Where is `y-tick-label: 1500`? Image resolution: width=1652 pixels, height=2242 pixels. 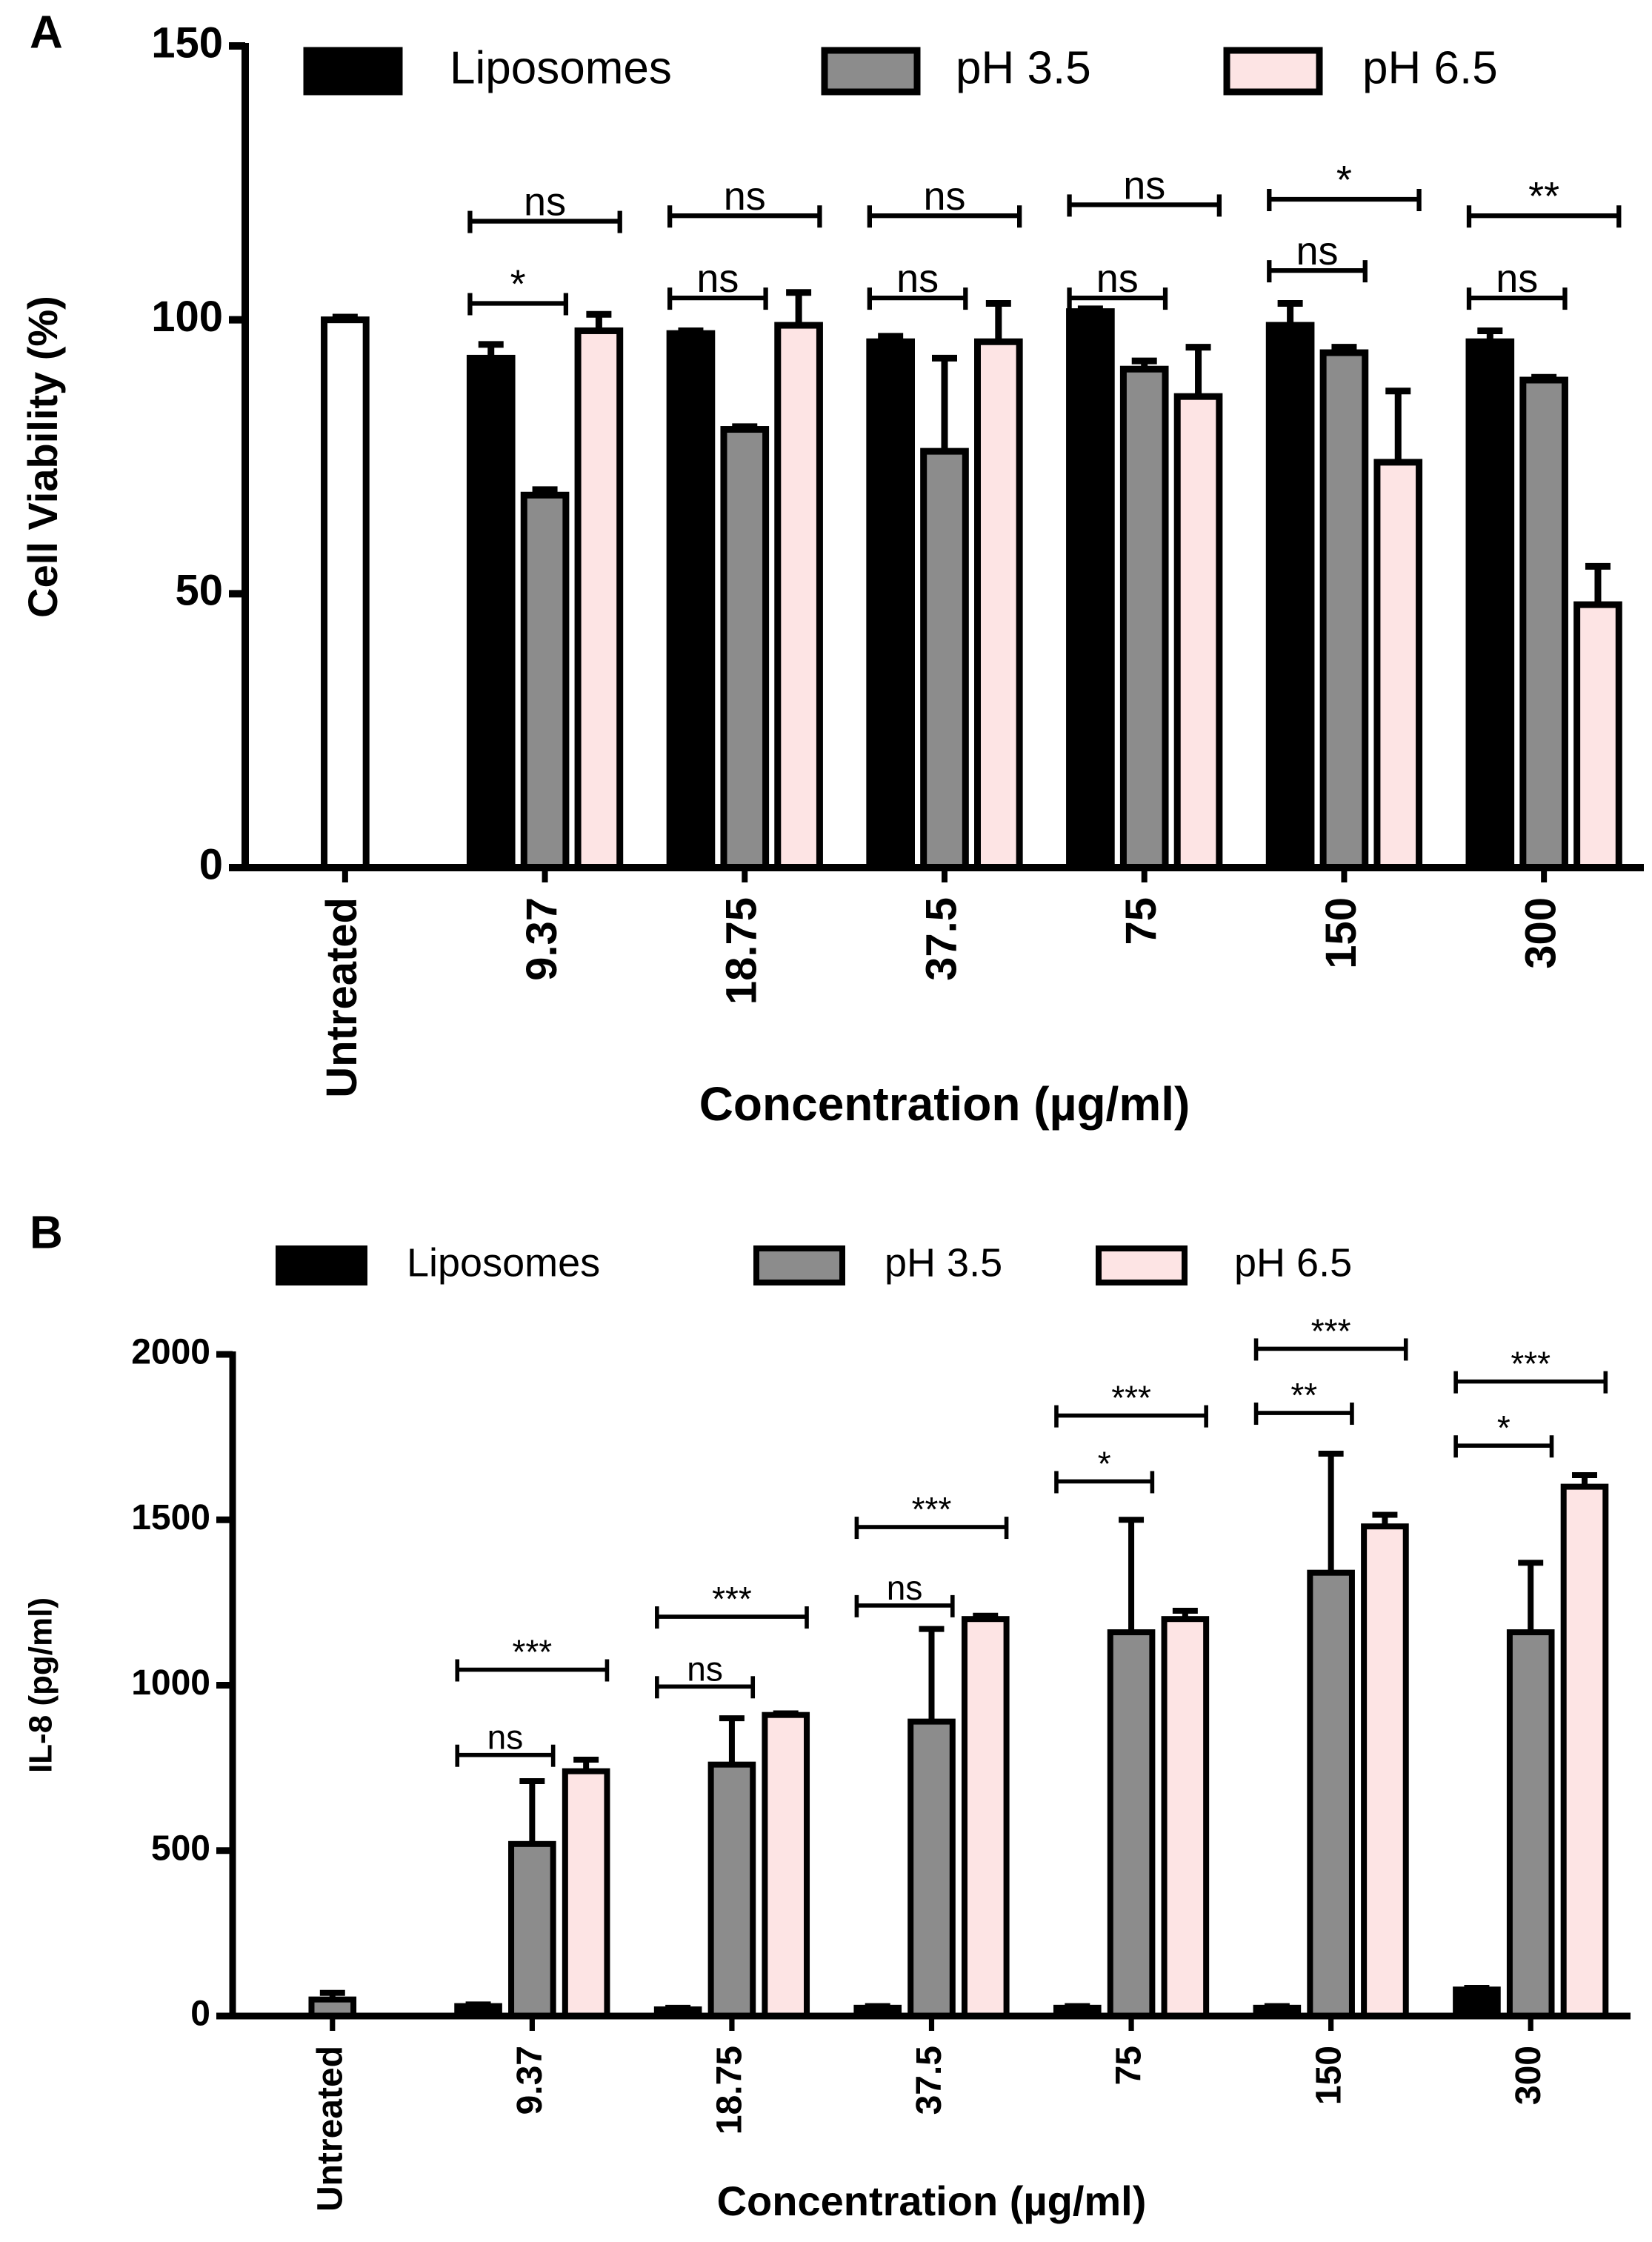
y-tick-label: 1500 is located at coordinates (170, 1517).